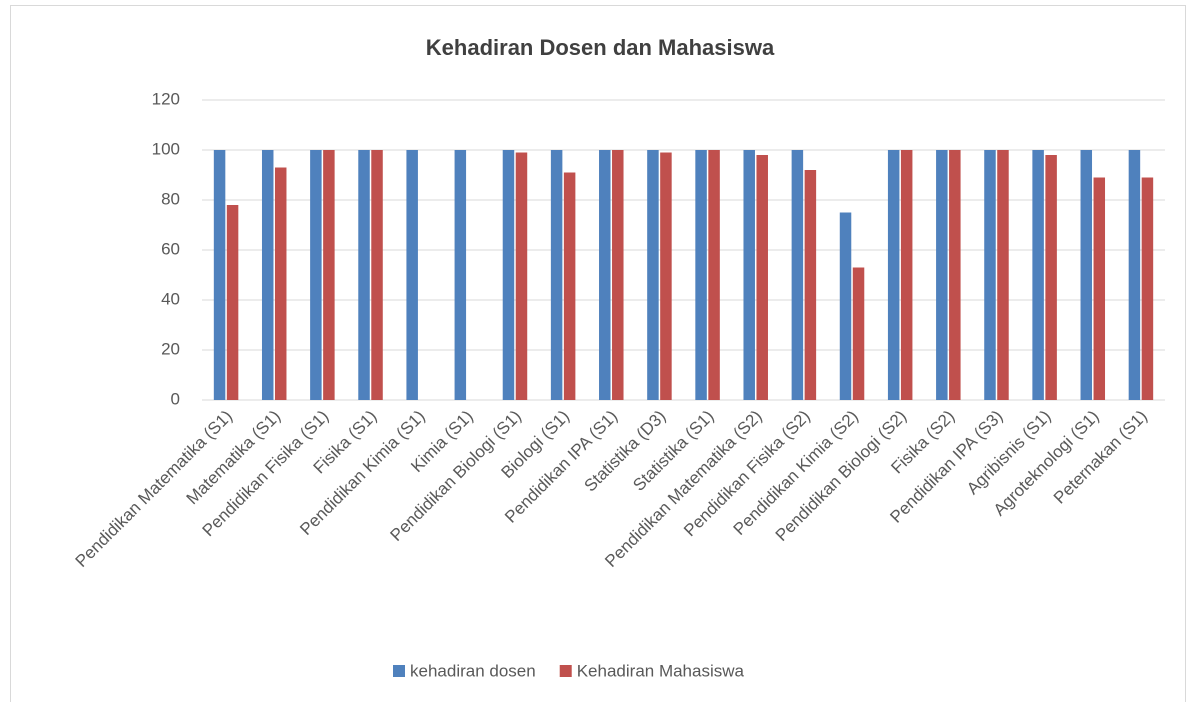 This screenshot has height=702, width=1187. Describe the element at coordinates (175, 398) in the screenshot. I see `y-tick-label: 0` at that location.